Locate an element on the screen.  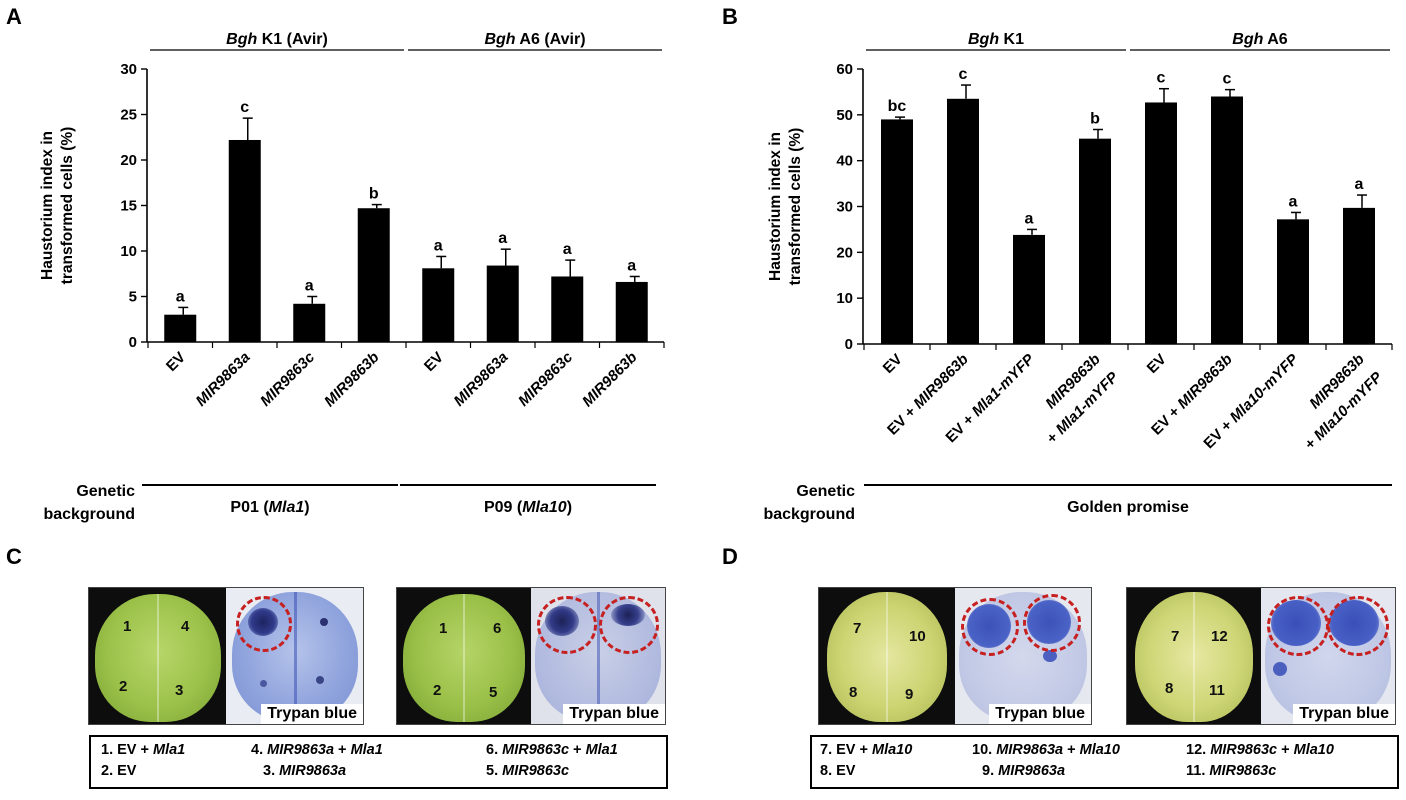
leaf-photo-c1: 1 4 2 3 Trypan blue is located at coordinates (226, 656).